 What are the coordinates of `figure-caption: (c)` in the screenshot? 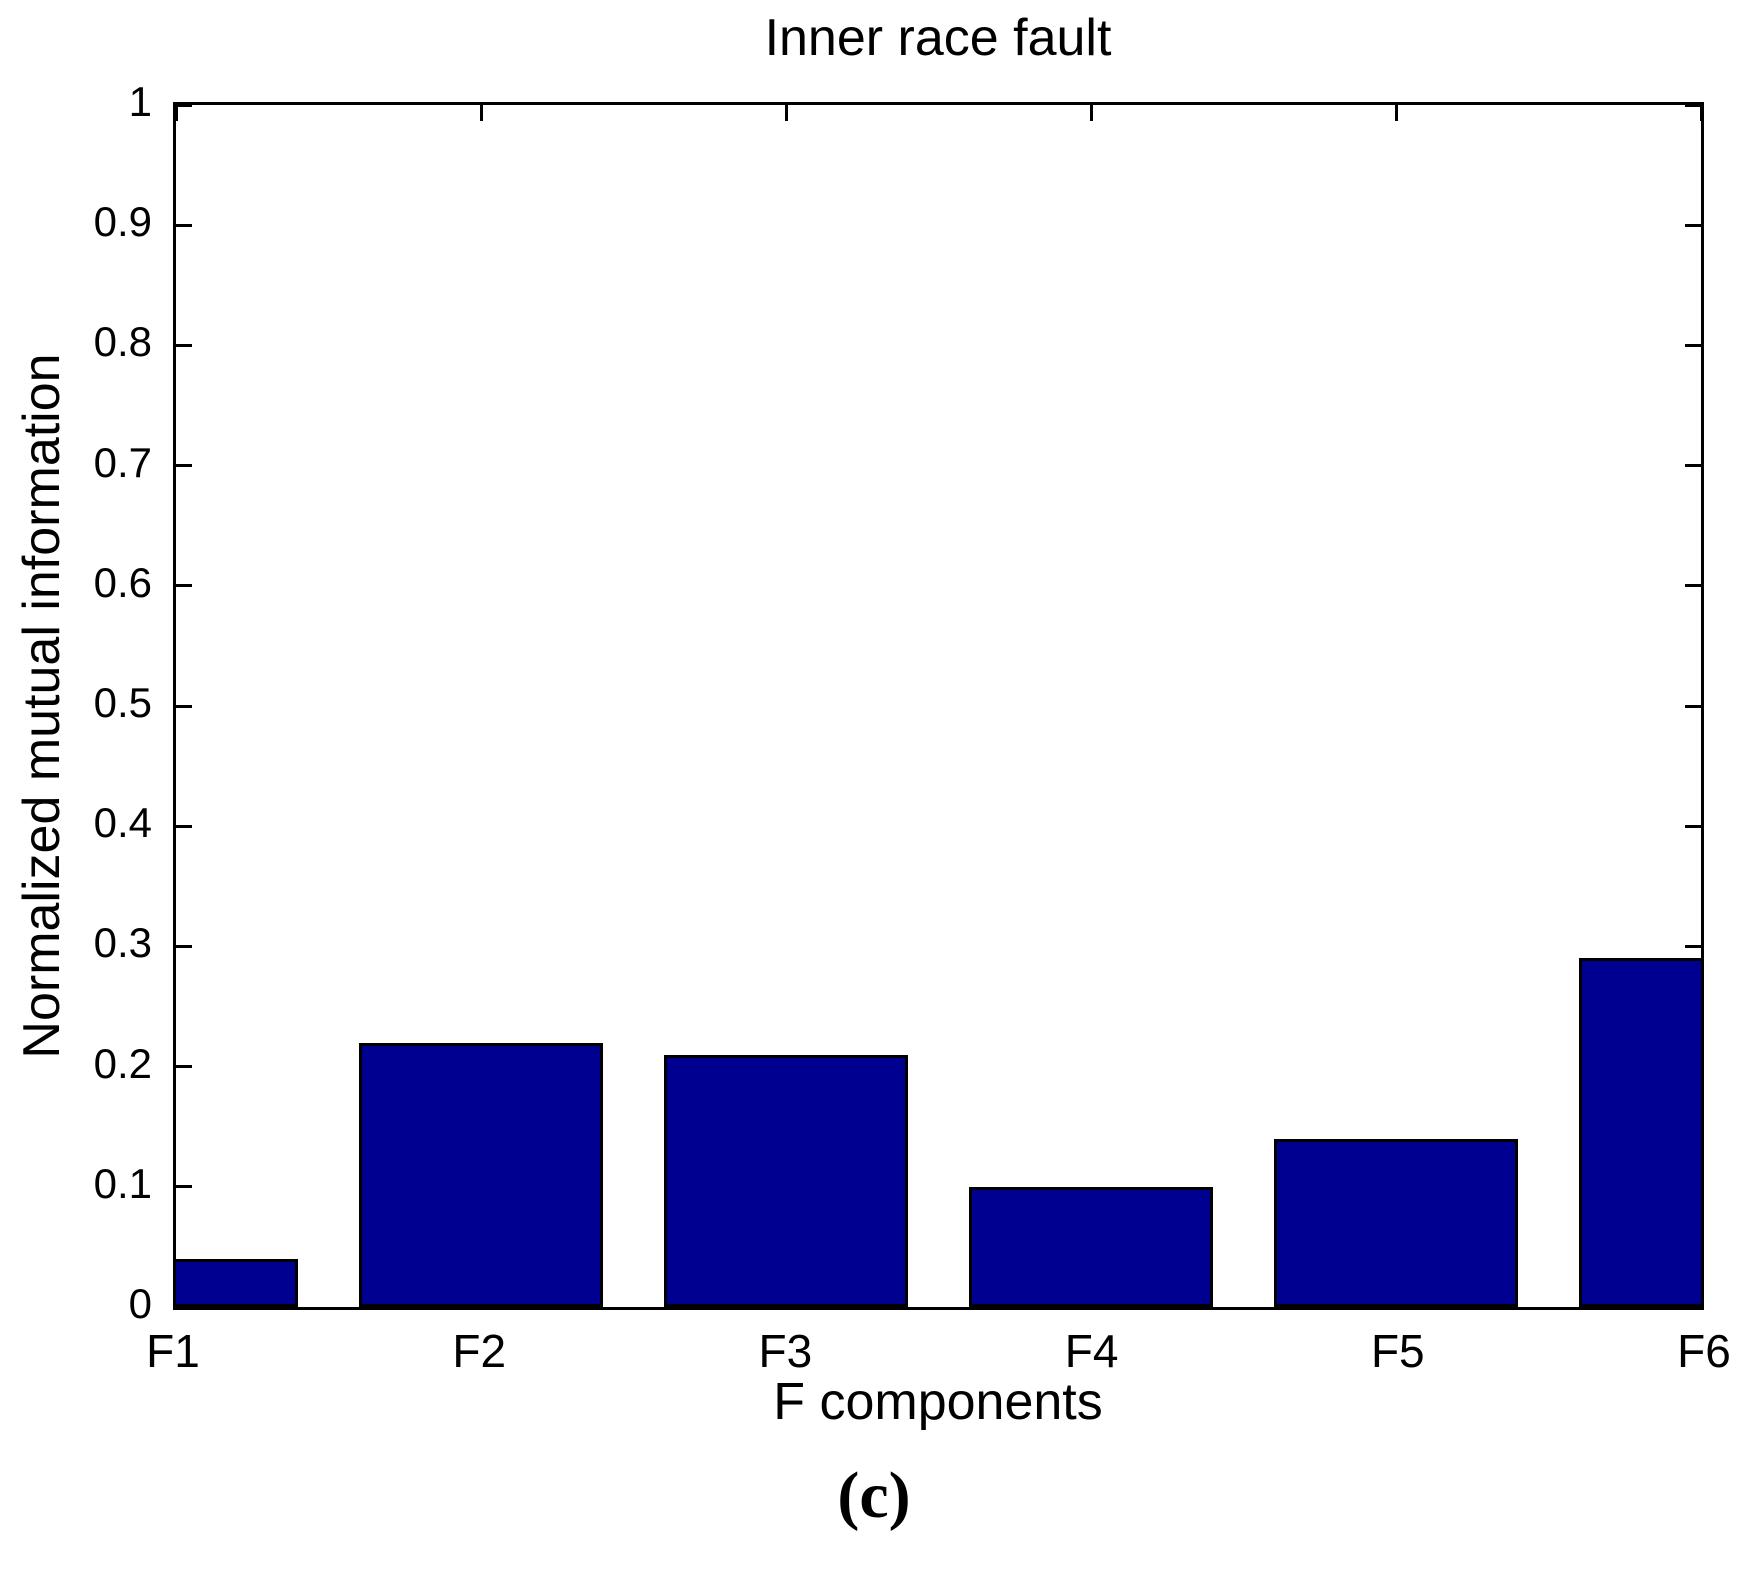 It's located at (874, 1495).